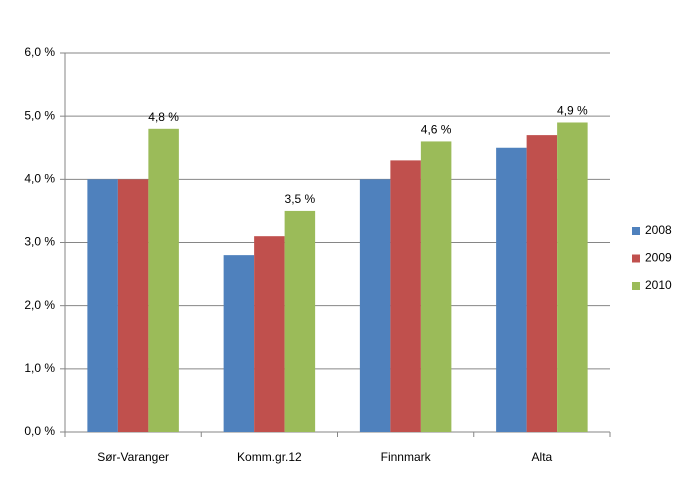 This screenshot has width=692, height=488. I want to click on data-label: 4,6 %, so click(436, 130).